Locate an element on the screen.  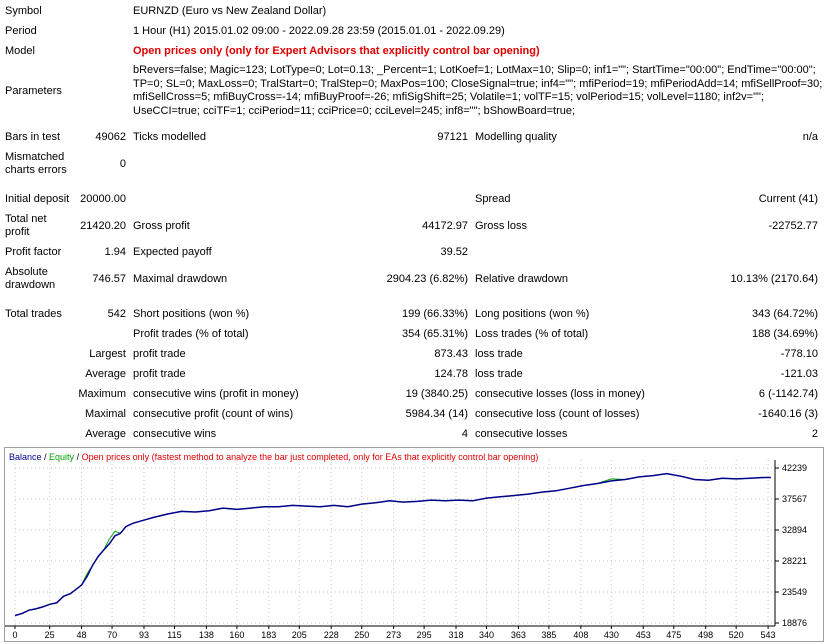
maximal-loss-label: consecutive loss (count of losses) is located at coordinates (557, 414).